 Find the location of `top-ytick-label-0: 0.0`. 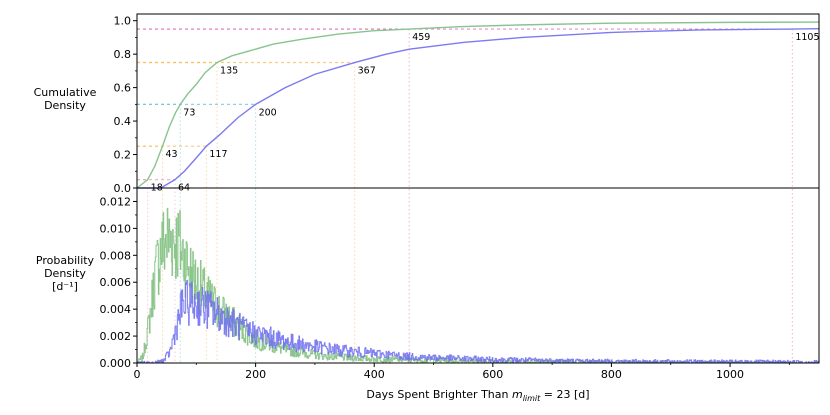

top-ytick-label-0: 0.0 is located at coordinates (123, 188).